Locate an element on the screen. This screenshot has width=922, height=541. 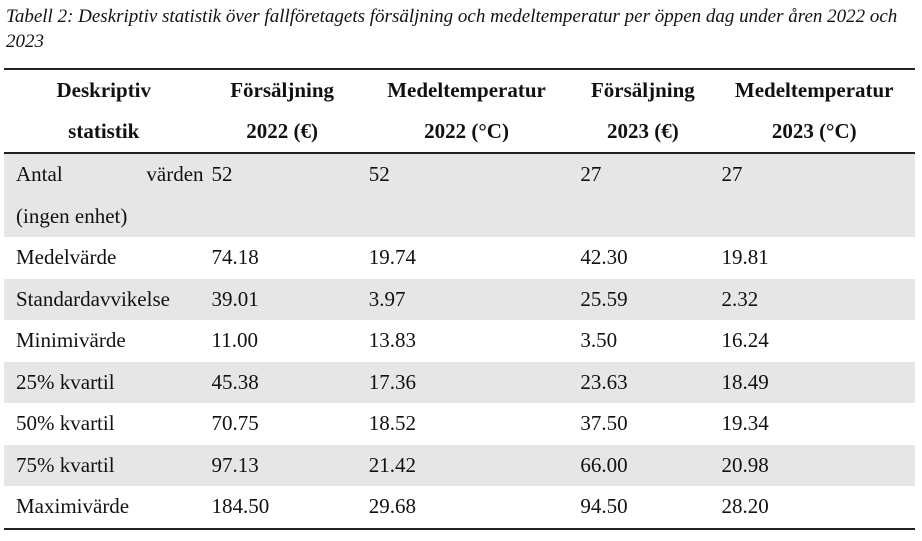
header-sales-2023: Försäljning 2023 (€) is located at coordinates (642, 110).